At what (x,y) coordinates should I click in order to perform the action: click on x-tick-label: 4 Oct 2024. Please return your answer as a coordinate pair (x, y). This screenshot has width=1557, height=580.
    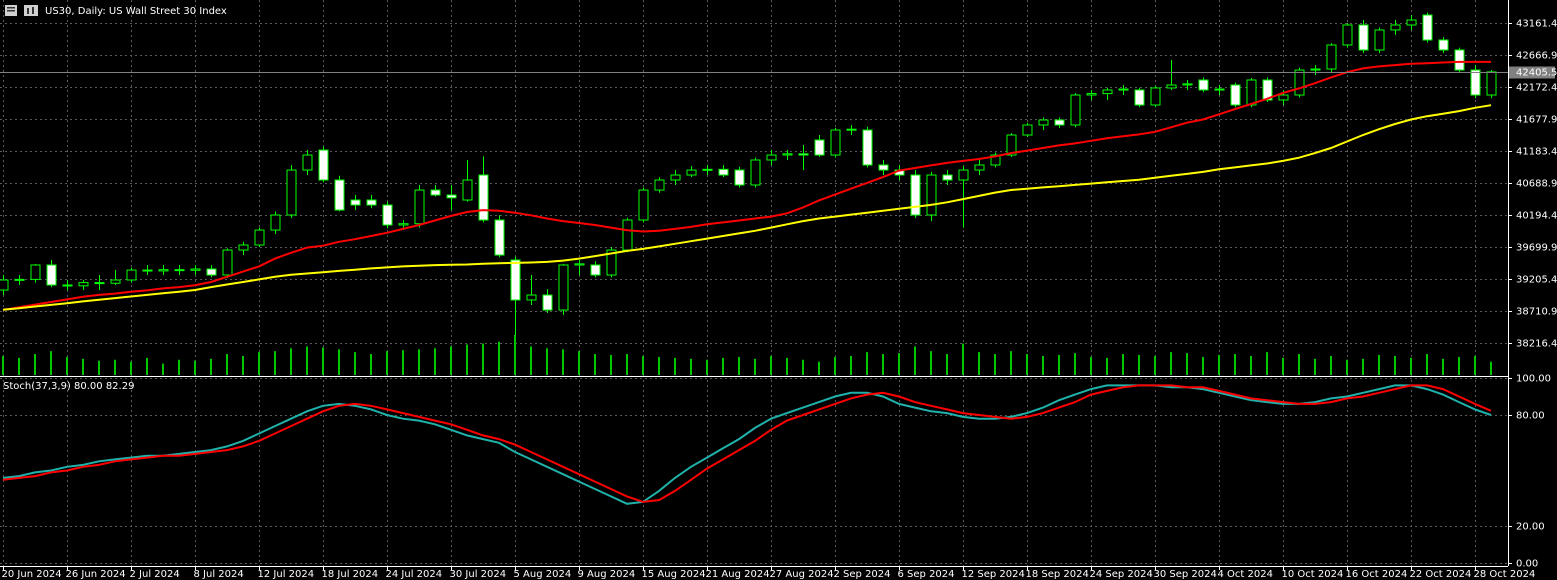
    Looking at the image, I should click on (1245, 574).